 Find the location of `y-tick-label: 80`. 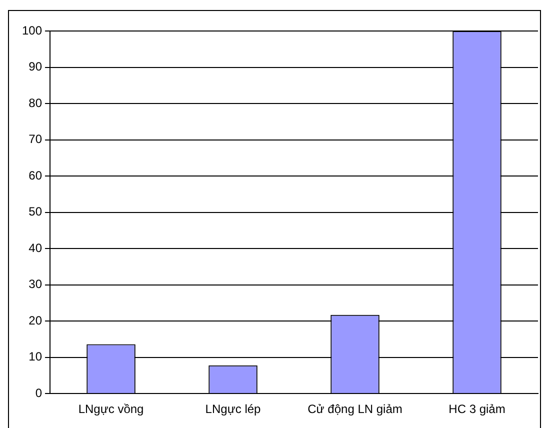

y-tick-label: 80 is located at coordinates (35, 103).